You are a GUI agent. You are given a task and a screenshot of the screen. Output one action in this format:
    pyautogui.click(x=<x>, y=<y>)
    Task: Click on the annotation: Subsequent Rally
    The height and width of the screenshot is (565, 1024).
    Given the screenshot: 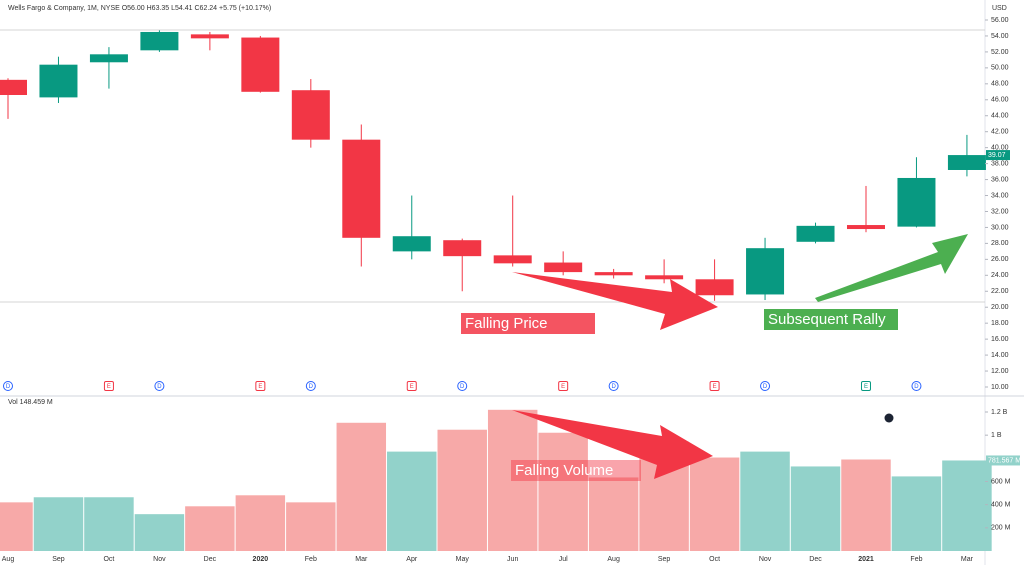 What is the action you would take?
    pyautogui.click(x=827, y=319)
    